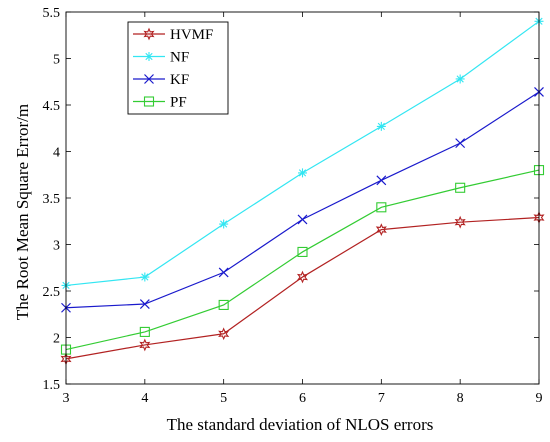 Image resolution: width=550 pixels, height=442 pixels. Describe the element at coordinates (56, 60) in the screenshot. I see `y-tick-label: 5` at that location.